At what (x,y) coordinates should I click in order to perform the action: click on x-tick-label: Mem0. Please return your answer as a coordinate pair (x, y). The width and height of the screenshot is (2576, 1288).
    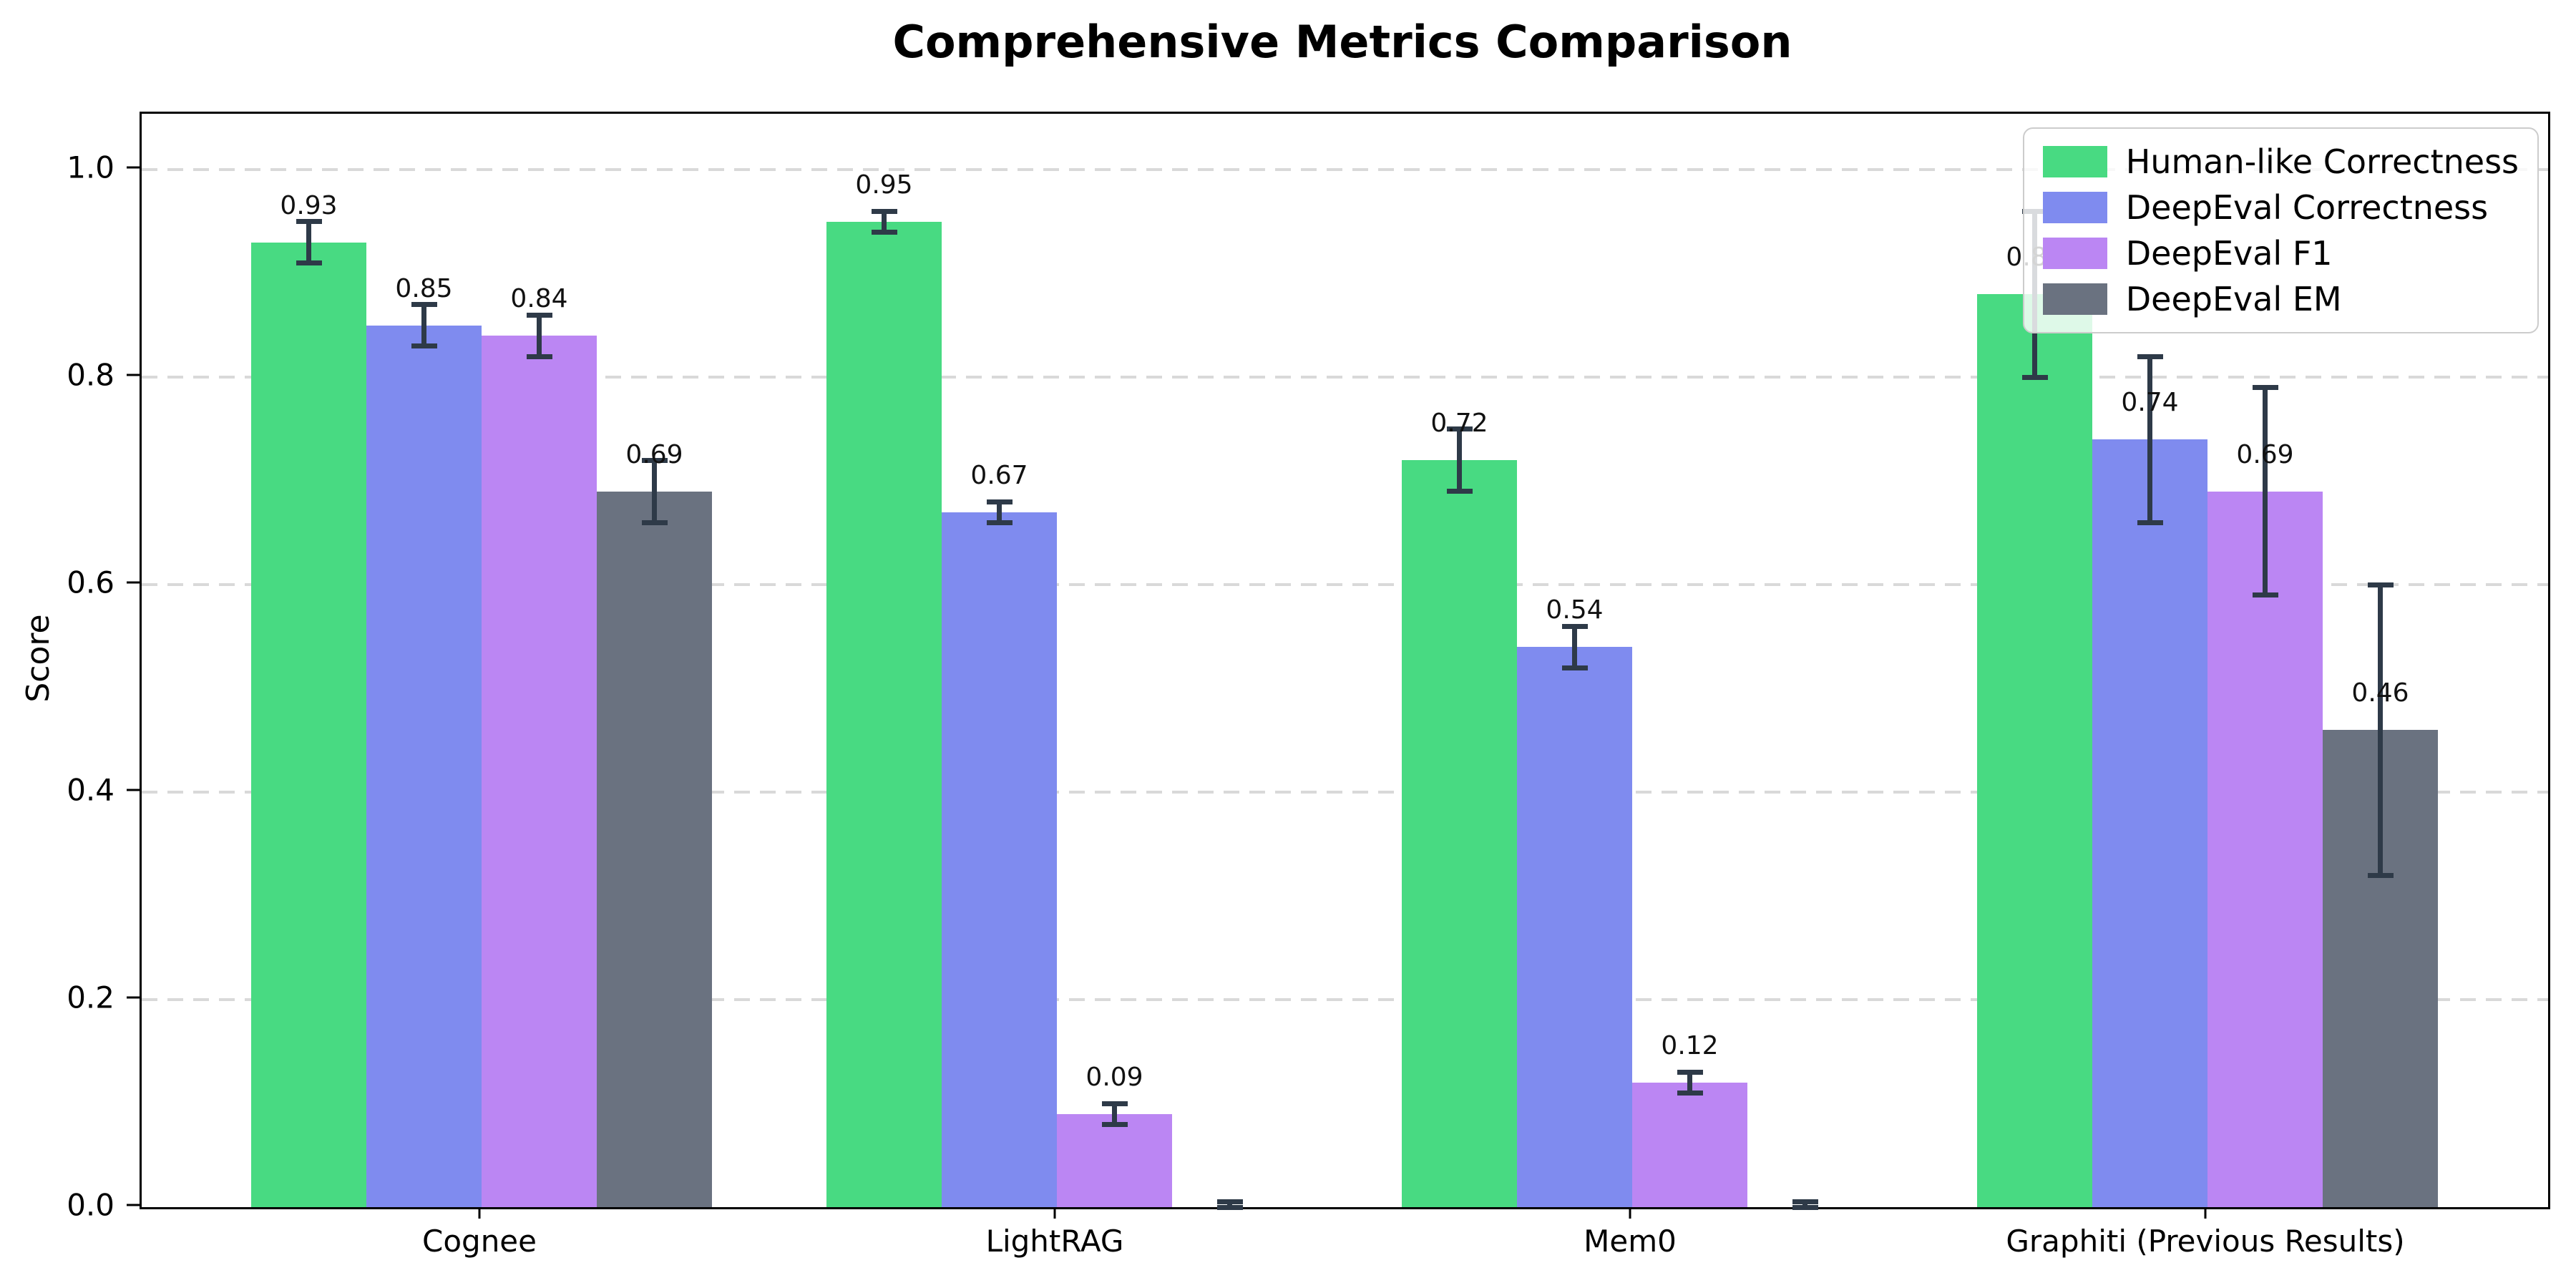
    Looking at the image, I should click on (1630, 1241).